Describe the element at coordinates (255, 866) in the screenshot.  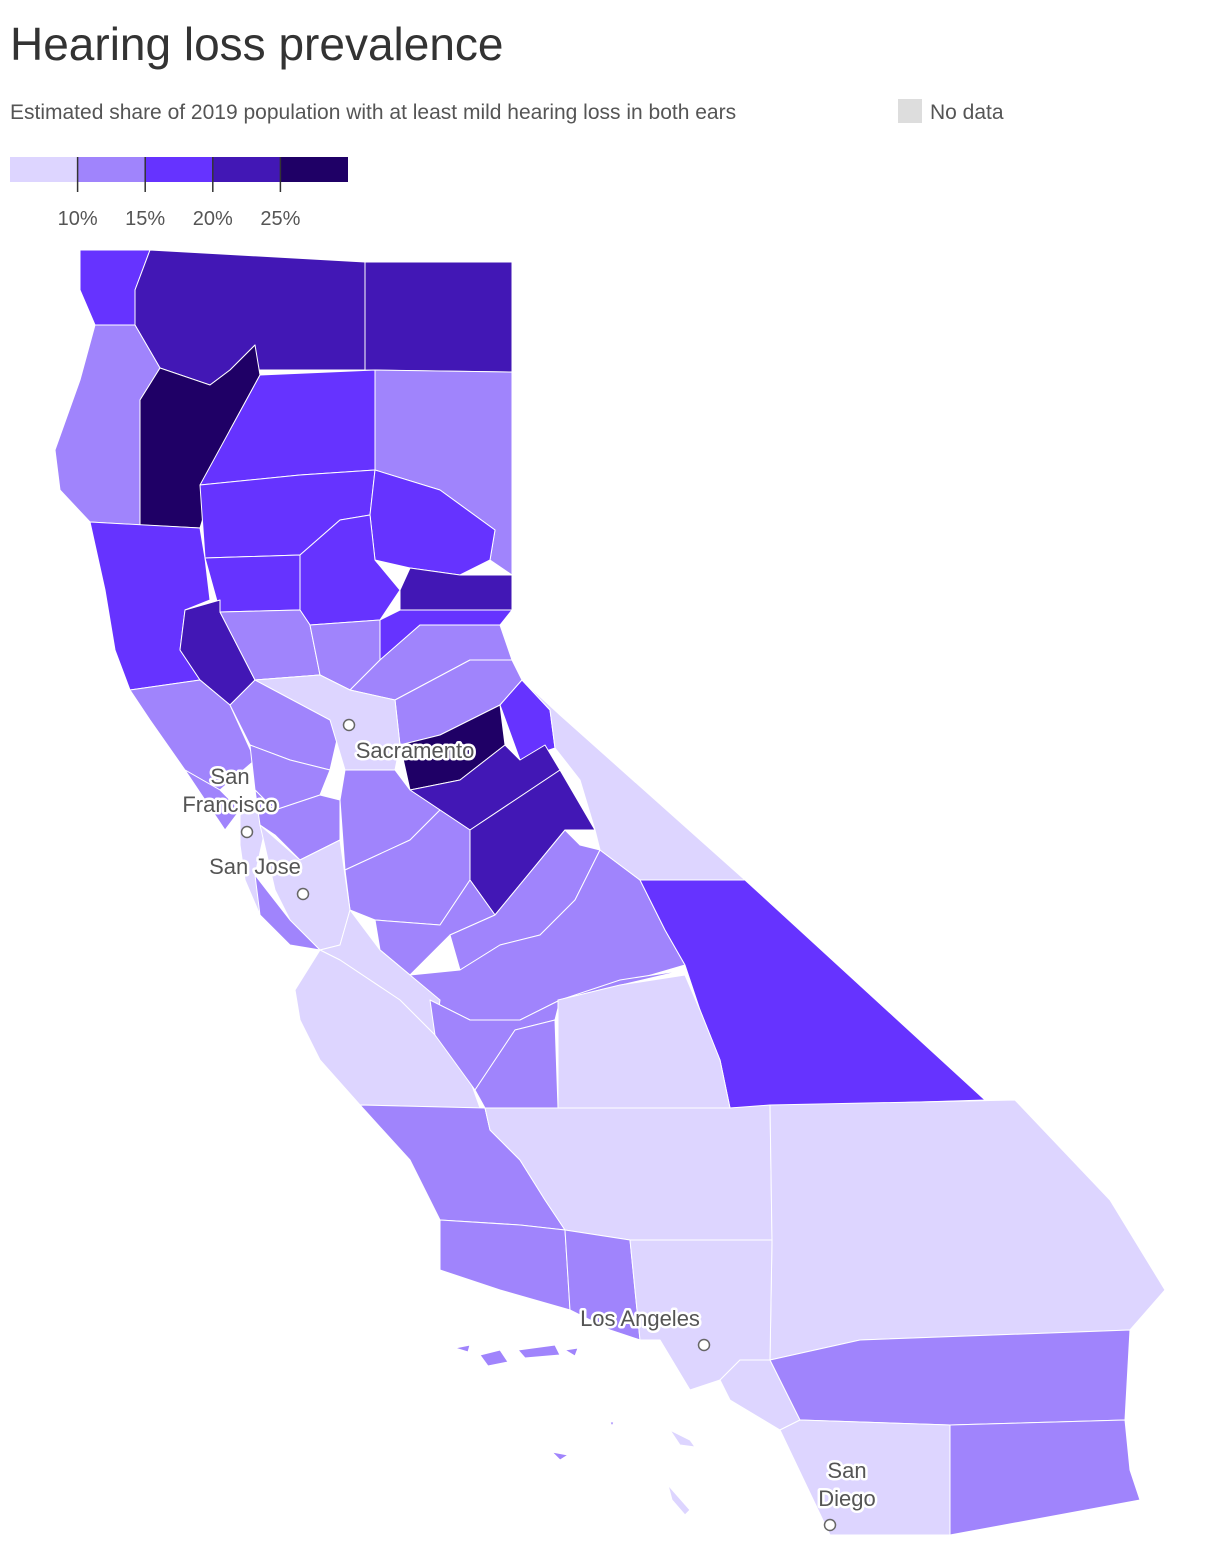
I see `city-label: San Jose` at that location.